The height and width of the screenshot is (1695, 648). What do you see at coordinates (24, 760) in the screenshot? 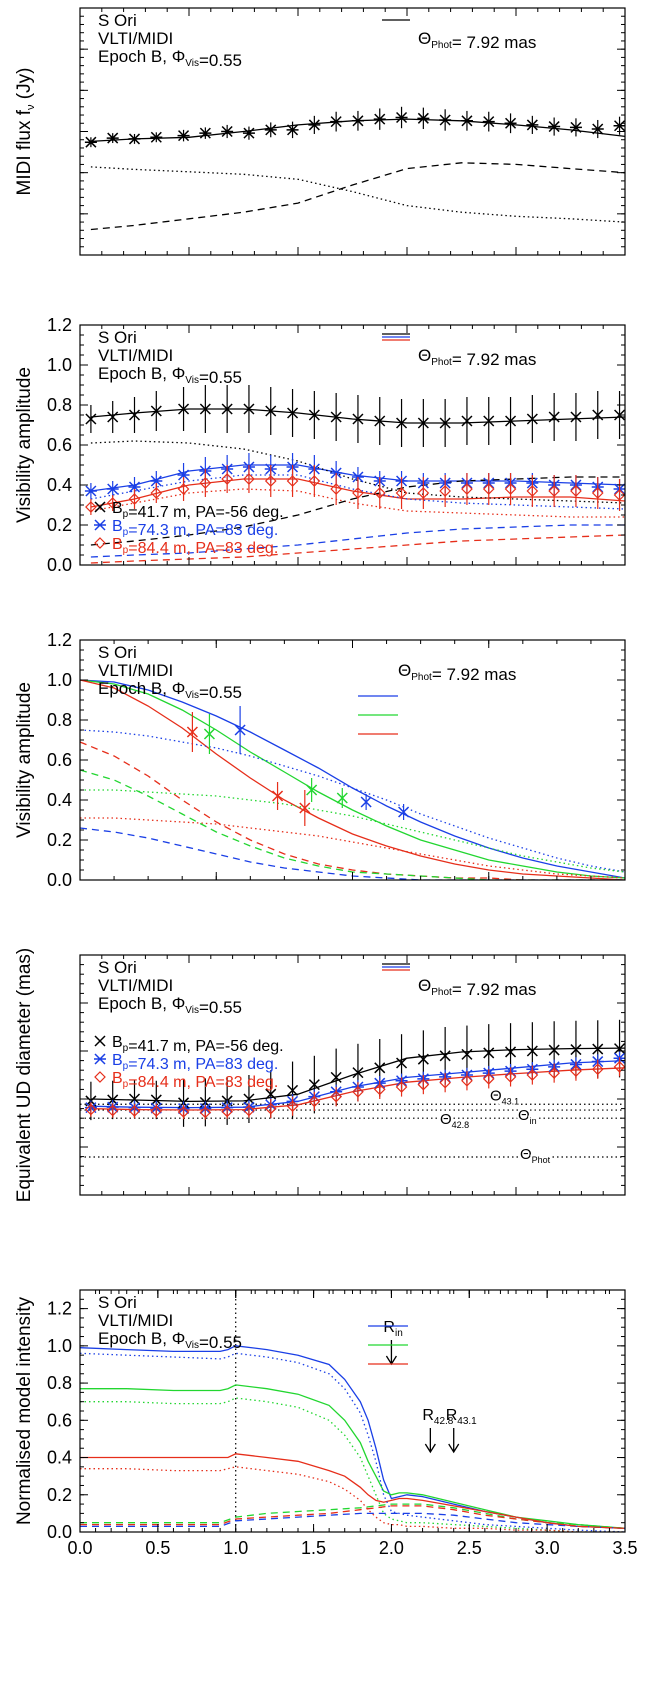
I see `y-axis-title: Visibility amplitude` at bounding box center [24, 760].